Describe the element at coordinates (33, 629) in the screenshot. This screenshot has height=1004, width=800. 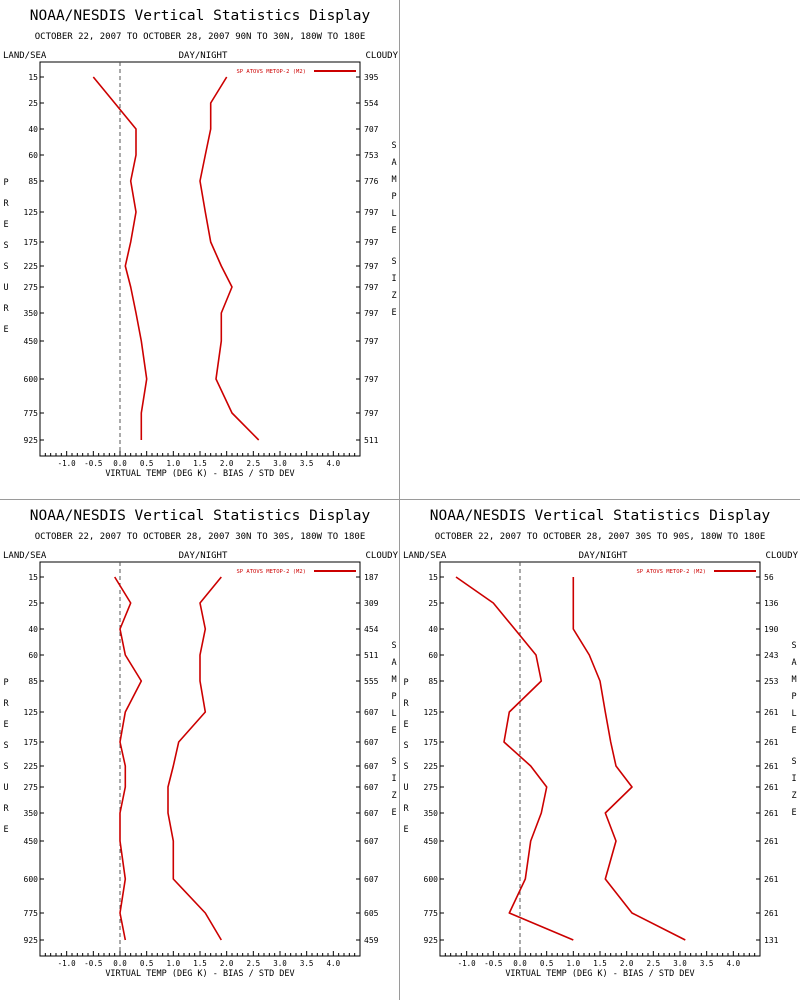
I see `pressure-level-label: 40` at that location.